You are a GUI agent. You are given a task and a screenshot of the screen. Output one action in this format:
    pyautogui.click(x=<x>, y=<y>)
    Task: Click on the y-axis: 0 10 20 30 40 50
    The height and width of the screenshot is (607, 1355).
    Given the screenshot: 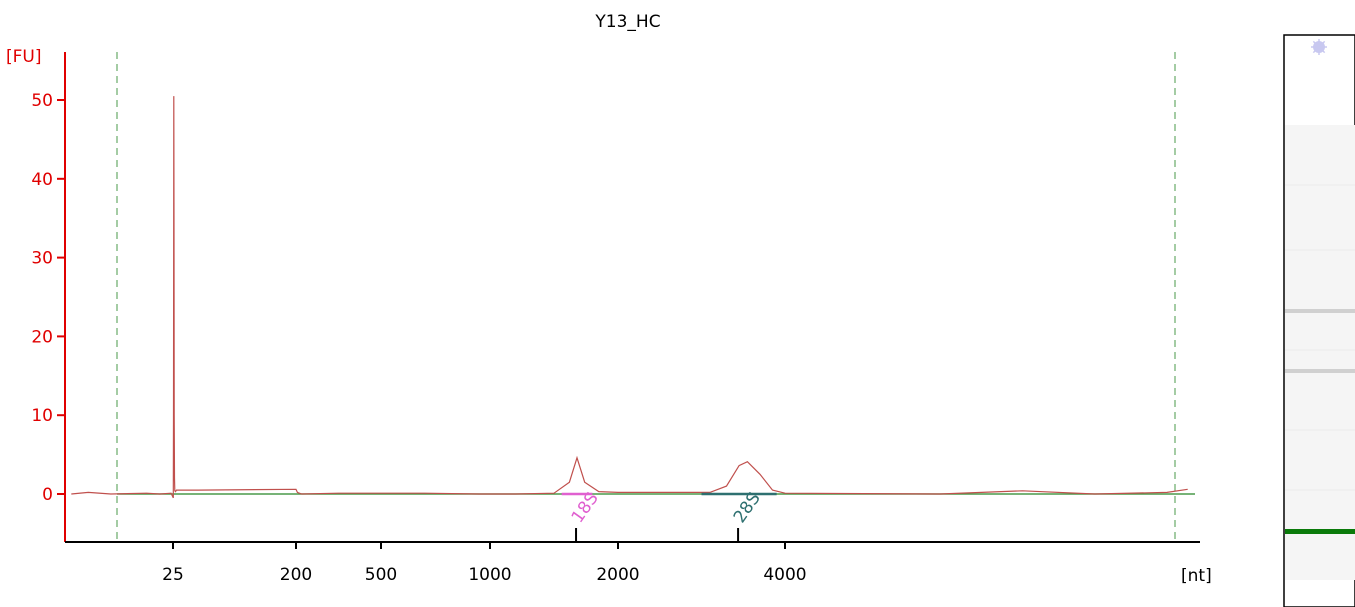 What is the action you would take?
    pyautogui.click(x=48, y=297)
    